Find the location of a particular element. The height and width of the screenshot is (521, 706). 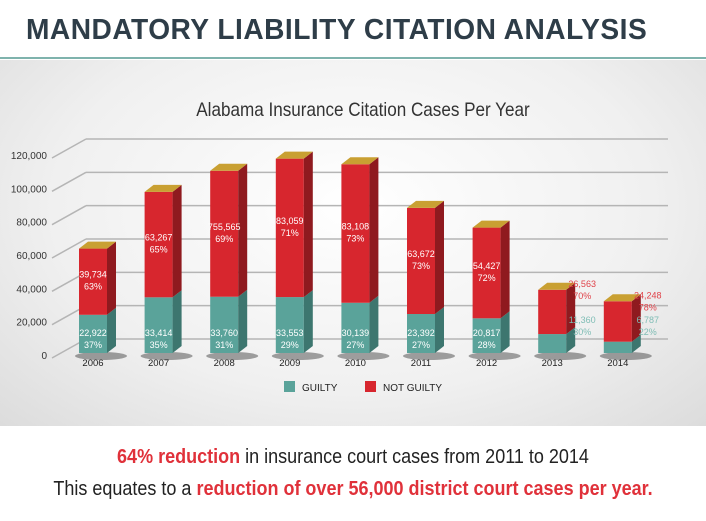

guilty-pct-label: 30% is located at coordinates (582, 332).